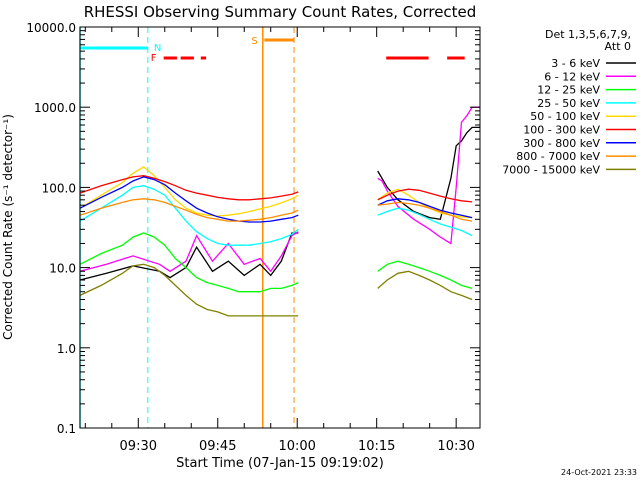 The height and width of the screenshot is (480, 640). What do you see at coordinates (618, 46) in the screenshot?
I see `legend-header: Att 0` at bounding box center [618, 46].